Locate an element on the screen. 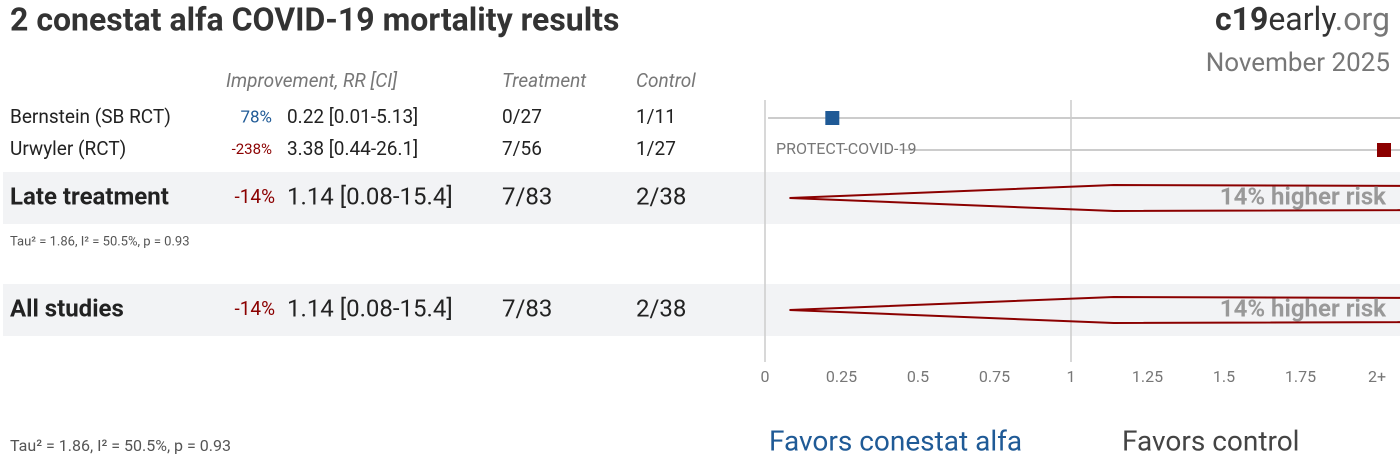 This screenshot has width=1400, height=461. rr: 0.22 [0.01-5.13] is located at coordinates (352, 116).